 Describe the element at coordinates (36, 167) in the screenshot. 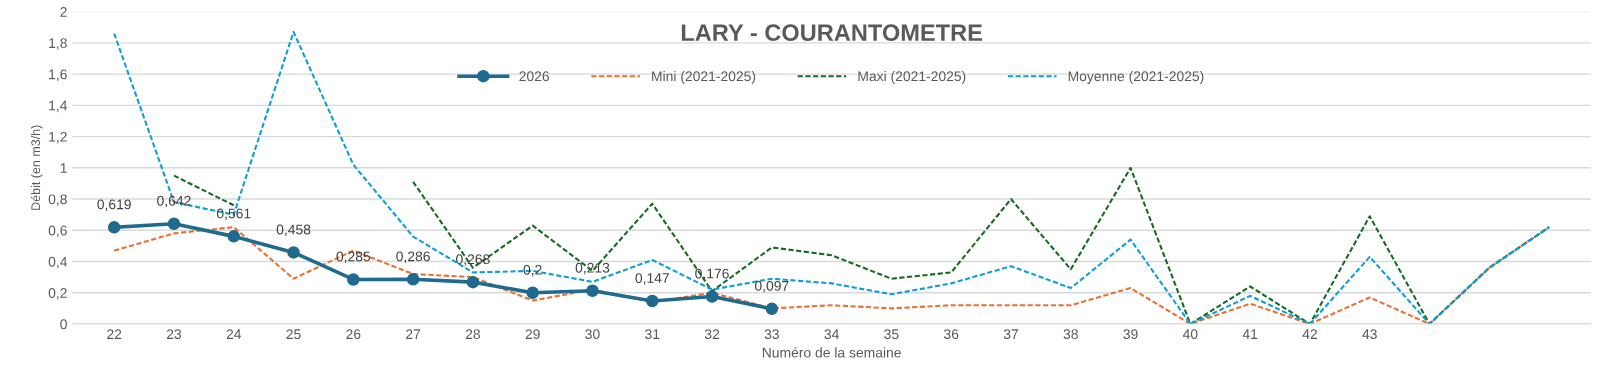

I see `y-axis-title: Débit (en m3/h)` at that location.